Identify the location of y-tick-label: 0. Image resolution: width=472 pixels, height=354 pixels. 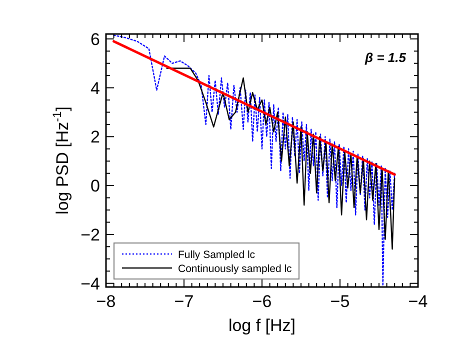
(95, 186).